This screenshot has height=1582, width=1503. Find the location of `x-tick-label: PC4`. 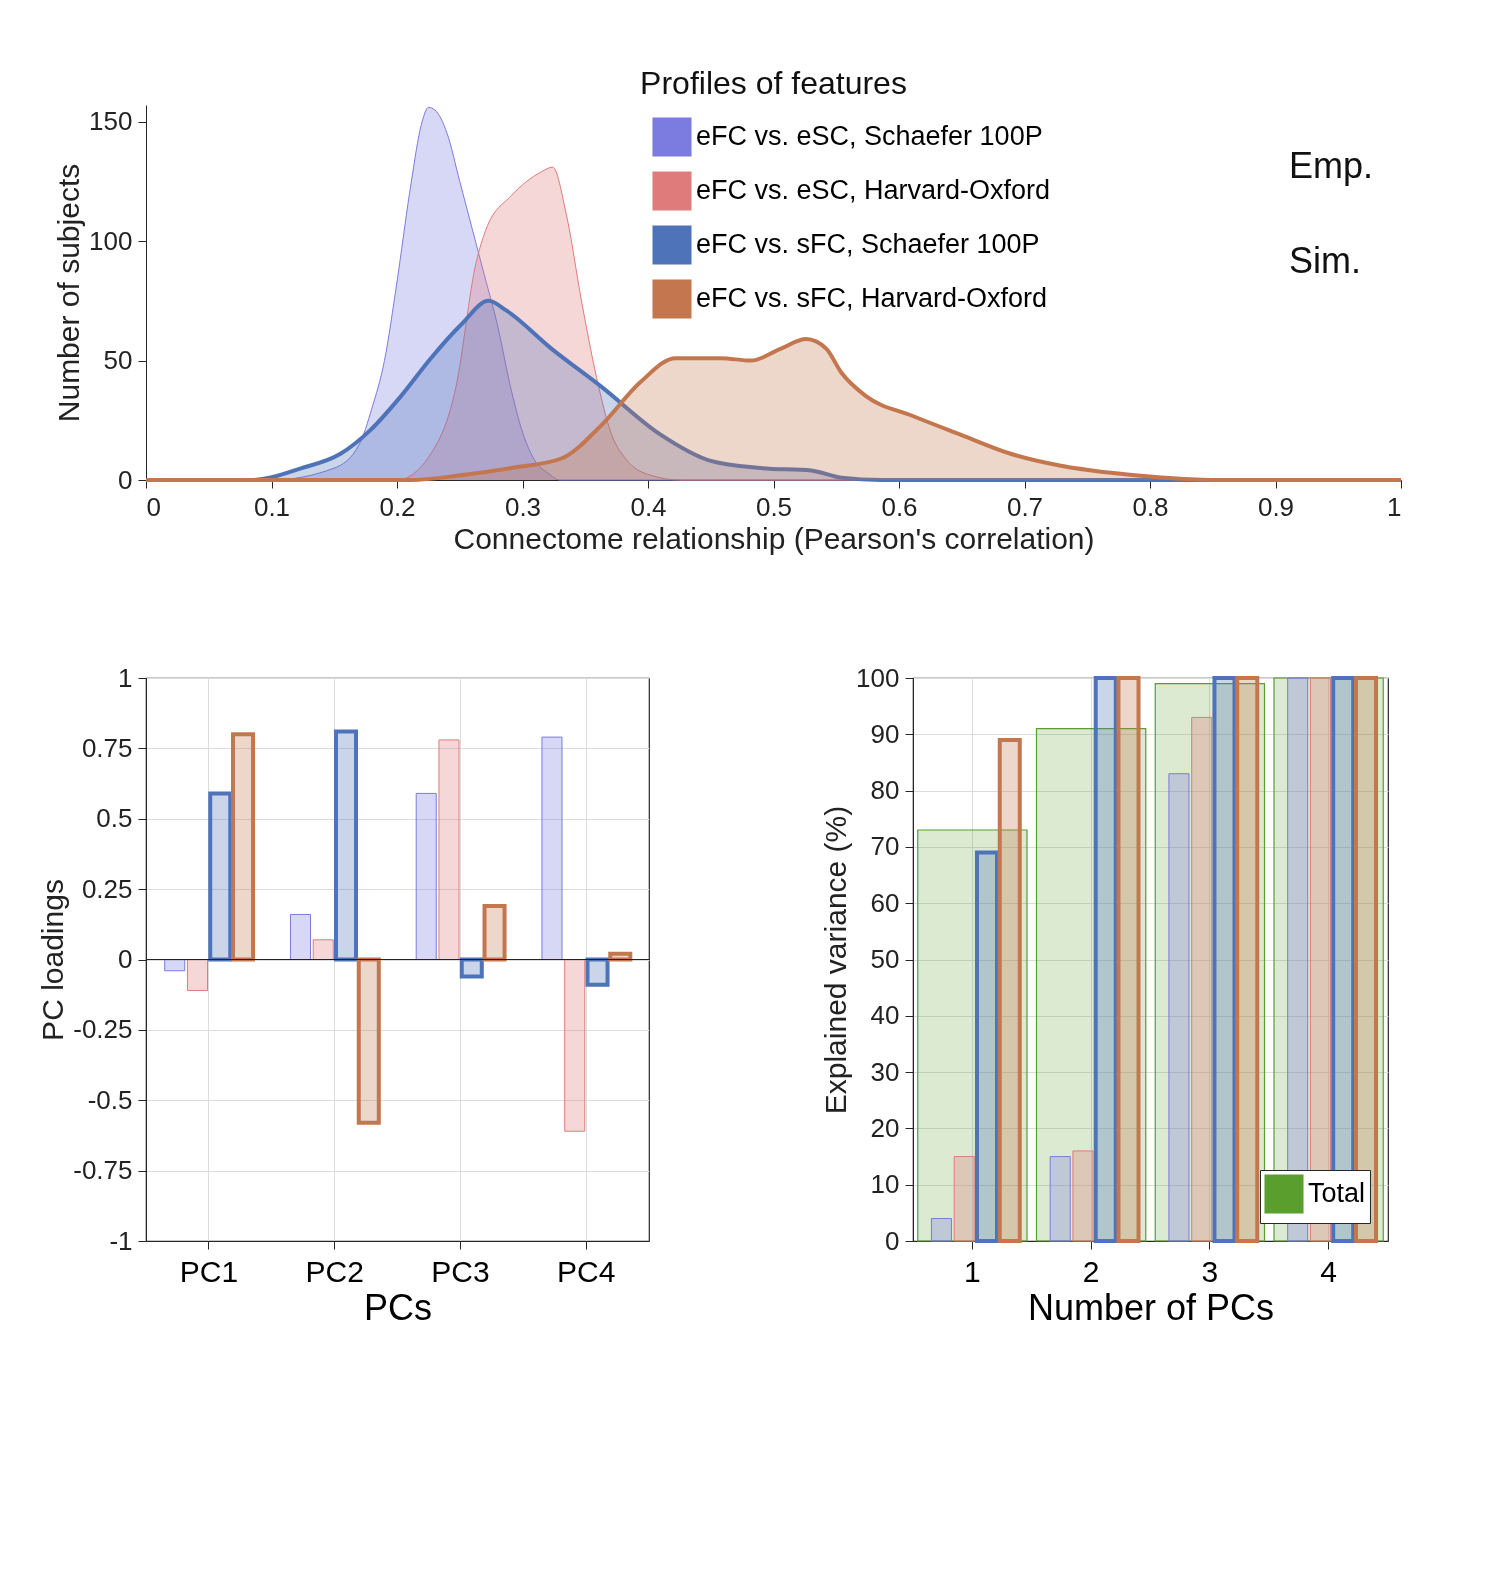

x-tick-label: PC4 is located at coordinates (586, 1271).